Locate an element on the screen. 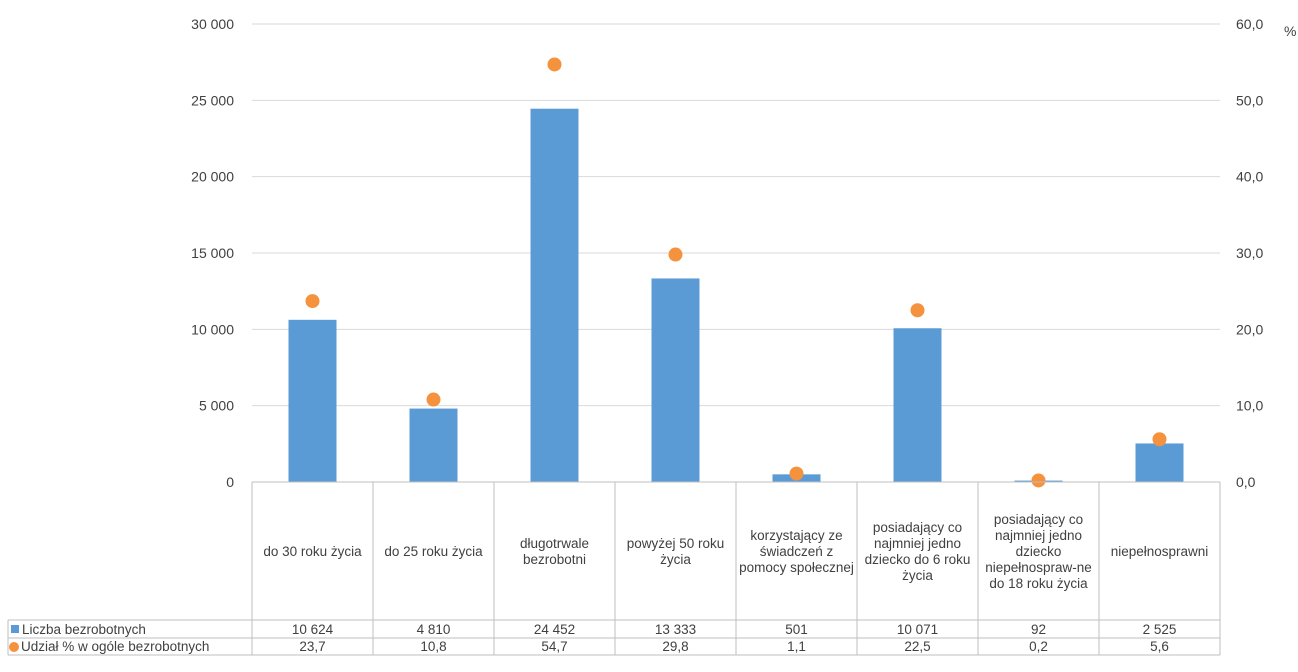 This screenshot has width=1298, height=672. table-cell-share: 54,7 is located at coordinates (554, 646).